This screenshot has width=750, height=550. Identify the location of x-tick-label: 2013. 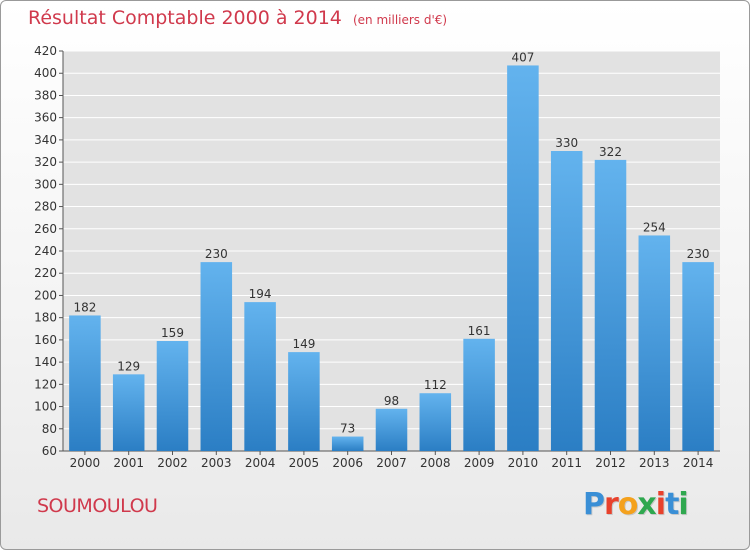
(654, 463).